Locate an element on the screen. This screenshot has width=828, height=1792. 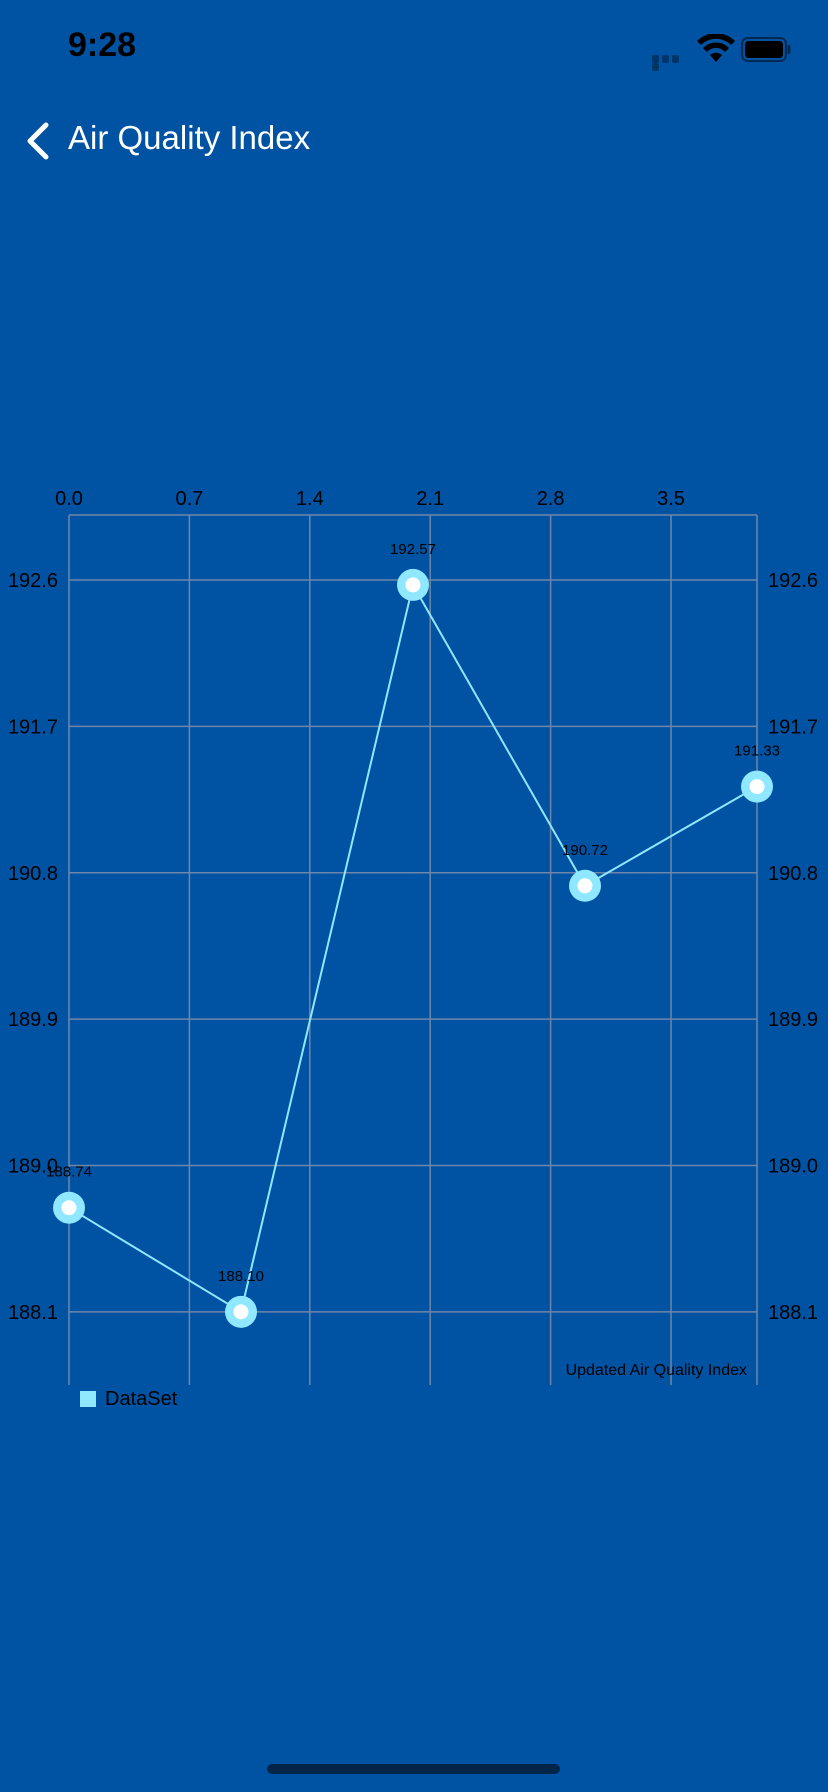
y-tick-label-right: 189.9 is located at coordinates (793, 1020).